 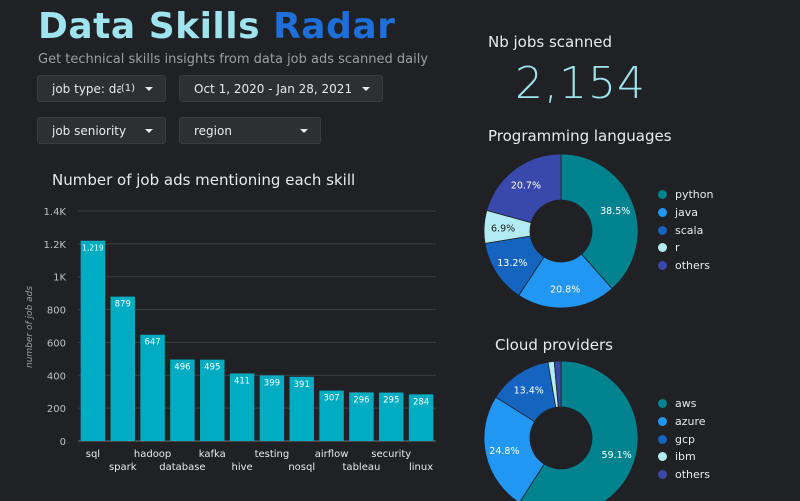 What do you see at coordinates (694, 195) in the screenshot?
I see `legend-label: python` at bounding box center [694, 195].